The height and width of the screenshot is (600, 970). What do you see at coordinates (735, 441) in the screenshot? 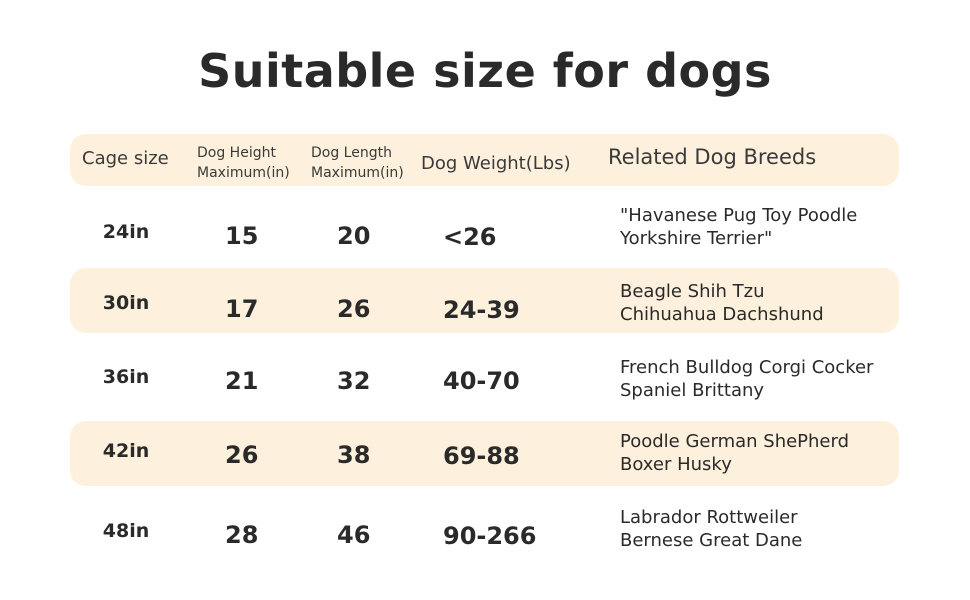
I see `breeds-line: Poodle German ShePherd` at bounding box center [735, 441].